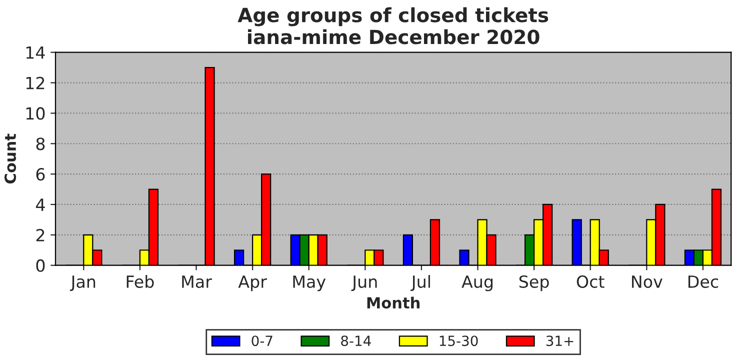 Image resolution: width=740 pixels, height=361 pixels. Describe the element at coordinates (309, 284) in the screenshot. I see `x-tick-label: May` at that location.